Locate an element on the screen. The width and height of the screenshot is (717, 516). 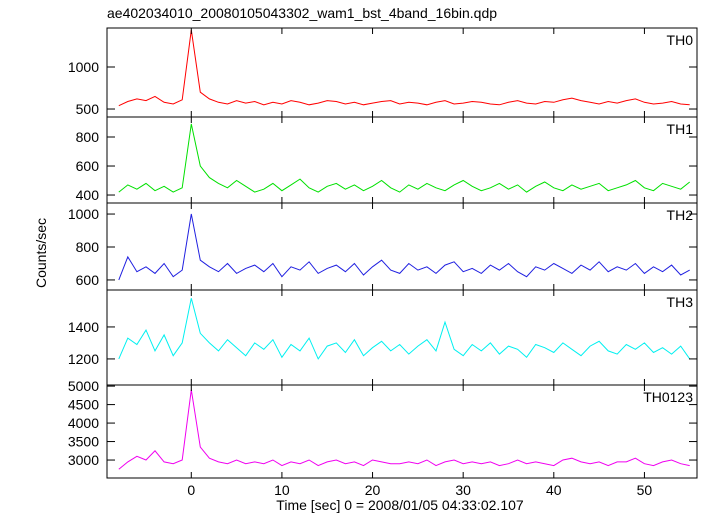
y-tick-label: 3500 is located at coordinates (83, 442).